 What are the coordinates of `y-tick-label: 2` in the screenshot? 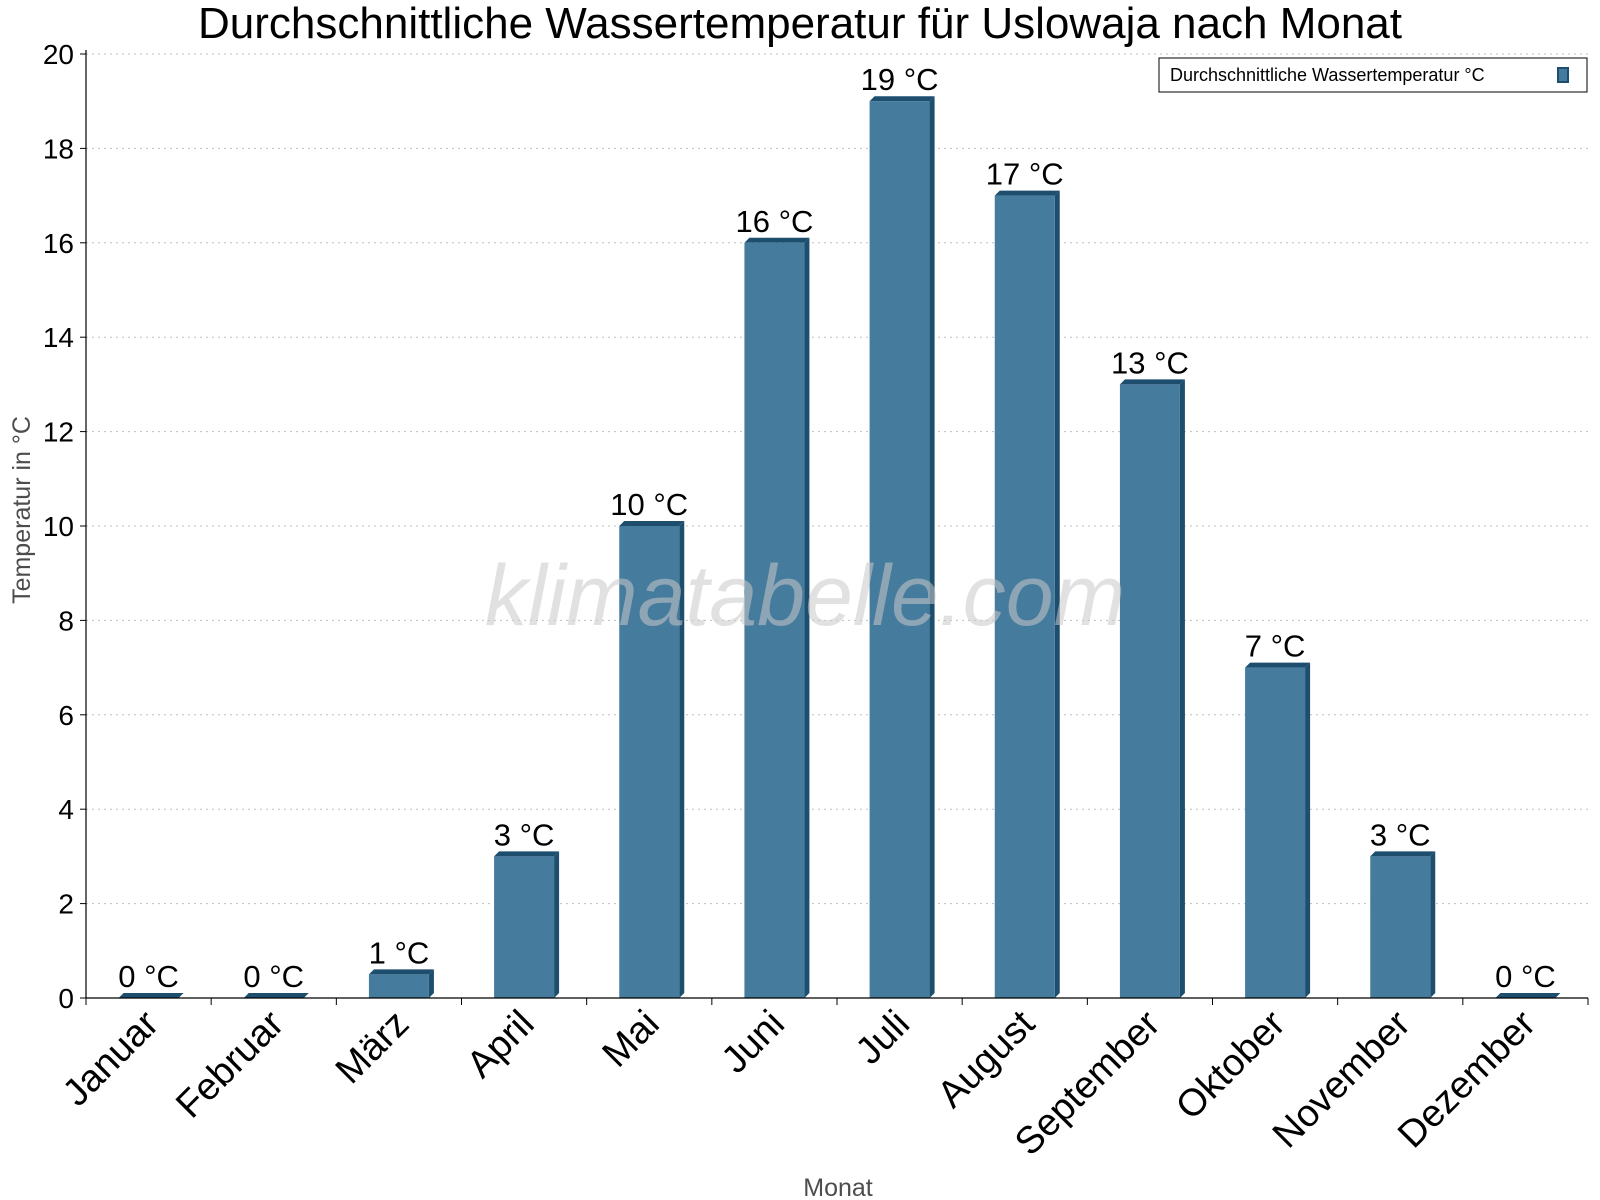 It's located at (66, 904).